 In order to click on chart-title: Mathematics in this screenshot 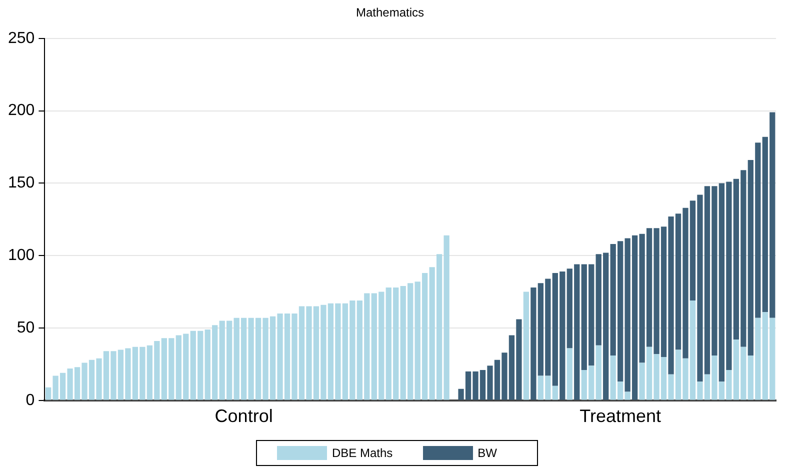, I will do `click(390, 13)`.